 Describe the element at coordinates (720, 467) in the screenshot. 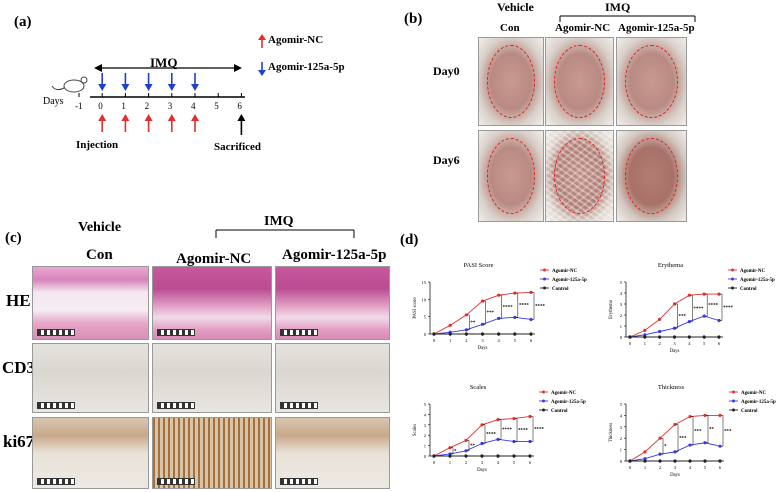

I see `x-tick-label: 6` at that location.